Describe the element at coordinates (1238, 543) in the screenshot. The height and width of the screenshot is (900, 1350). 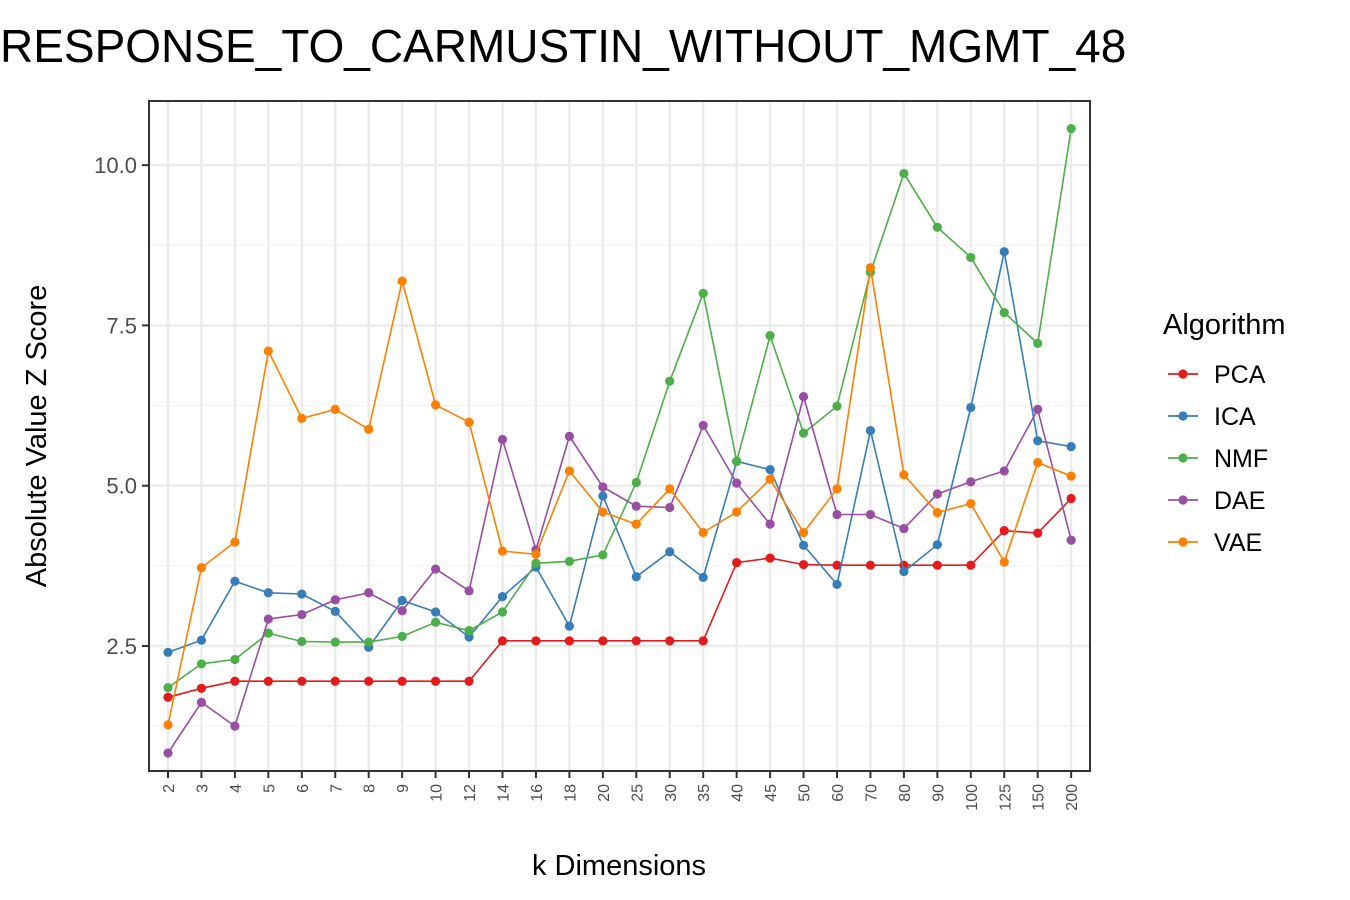
I see `legend-label: VAE` at that location.